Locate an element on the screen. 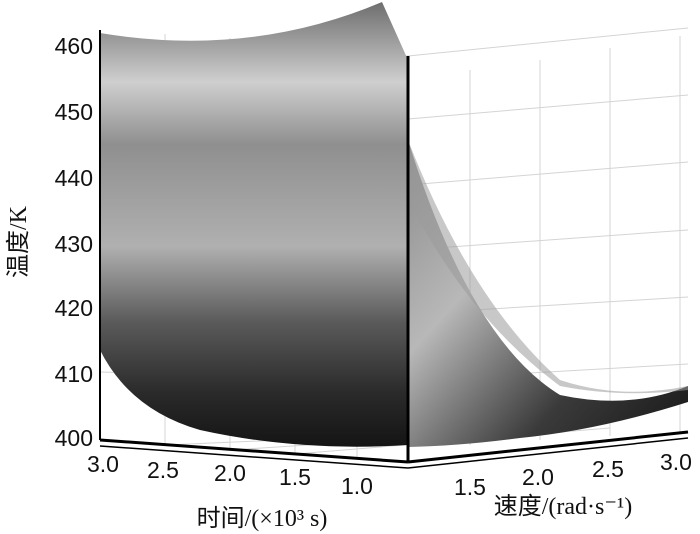 The height and width of the screenshot is (534, 700). x-tick-label: 3.0 is located at coordinates (103, 464).